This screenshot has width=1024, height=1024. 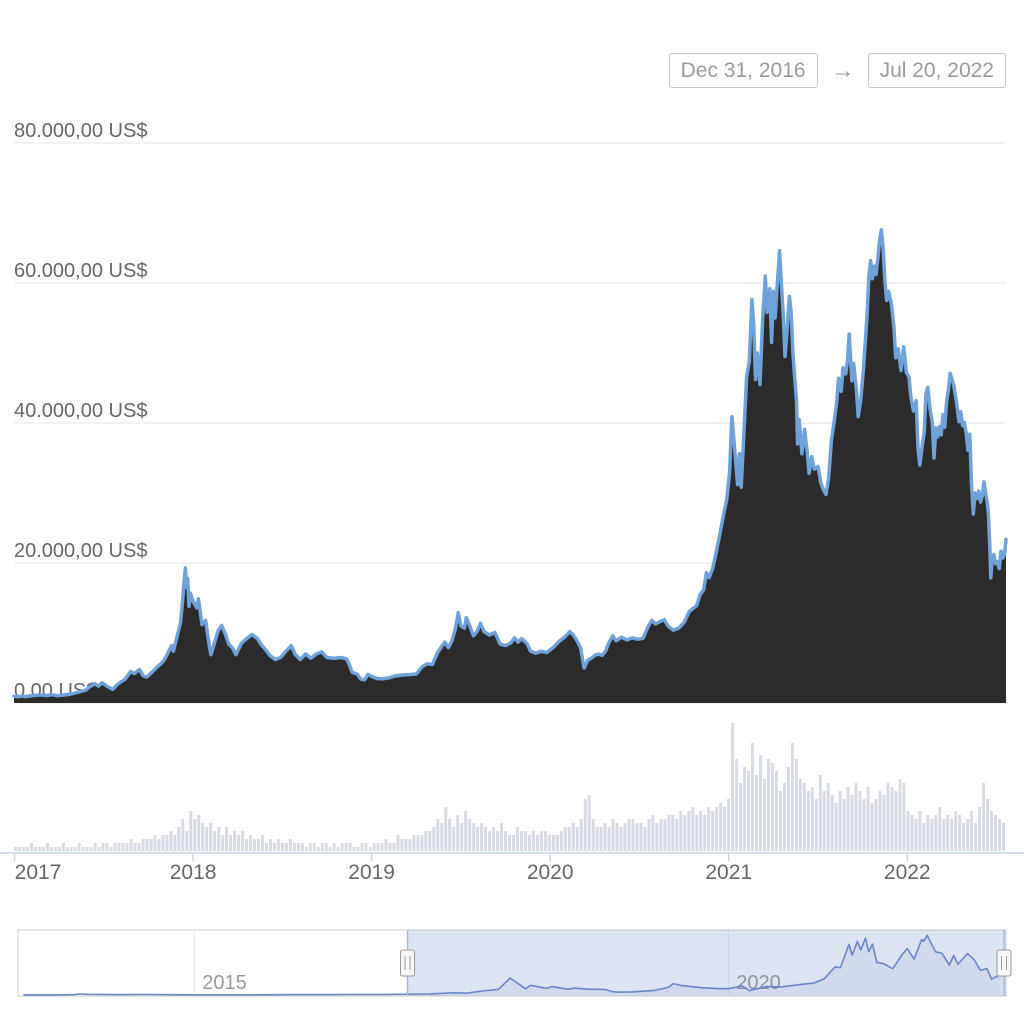 I want to click on navigator-area-series, so click(x=512, y=965).